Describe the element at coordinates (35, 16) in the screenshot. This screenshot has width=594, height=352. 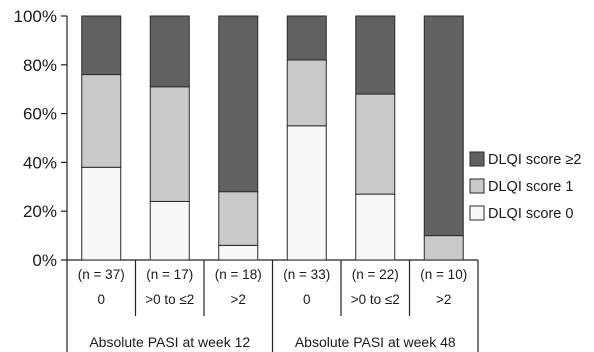
I see `y-tick-label: 100%` at that location.